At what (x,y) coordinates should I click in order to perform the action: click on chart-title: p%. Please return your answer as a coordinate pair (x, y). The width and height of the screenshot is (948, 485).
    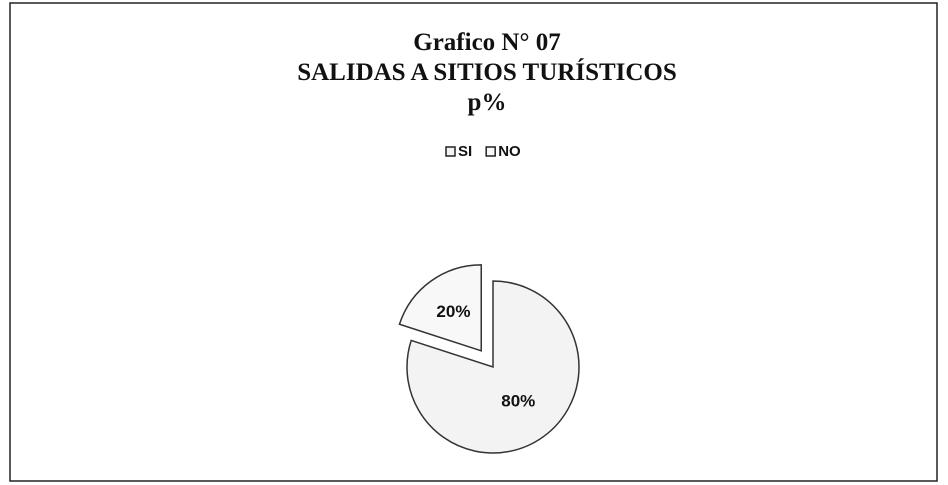
    Looking at the image, I should click on (487, 102).